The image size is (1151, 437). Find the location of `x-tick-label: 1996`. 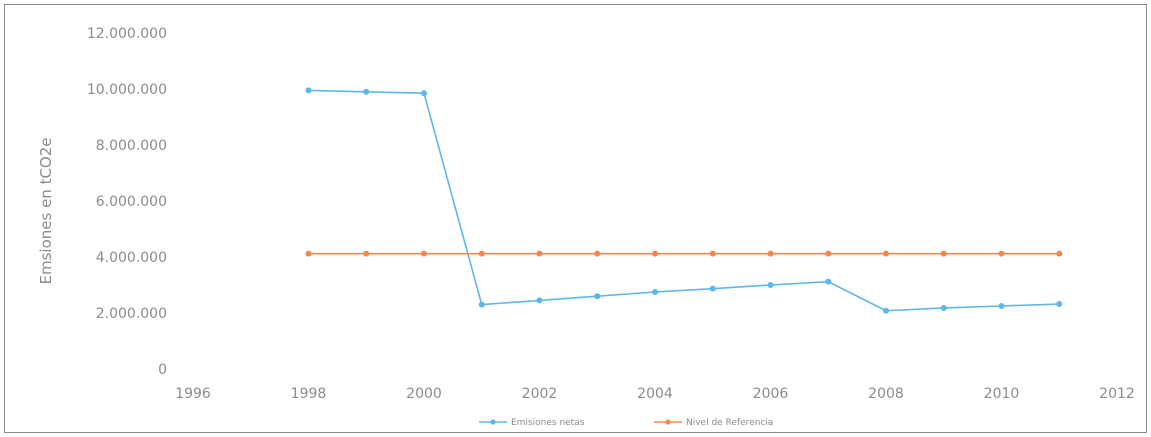

x-tick-label: 1996 is located at coordinates (193, 394).